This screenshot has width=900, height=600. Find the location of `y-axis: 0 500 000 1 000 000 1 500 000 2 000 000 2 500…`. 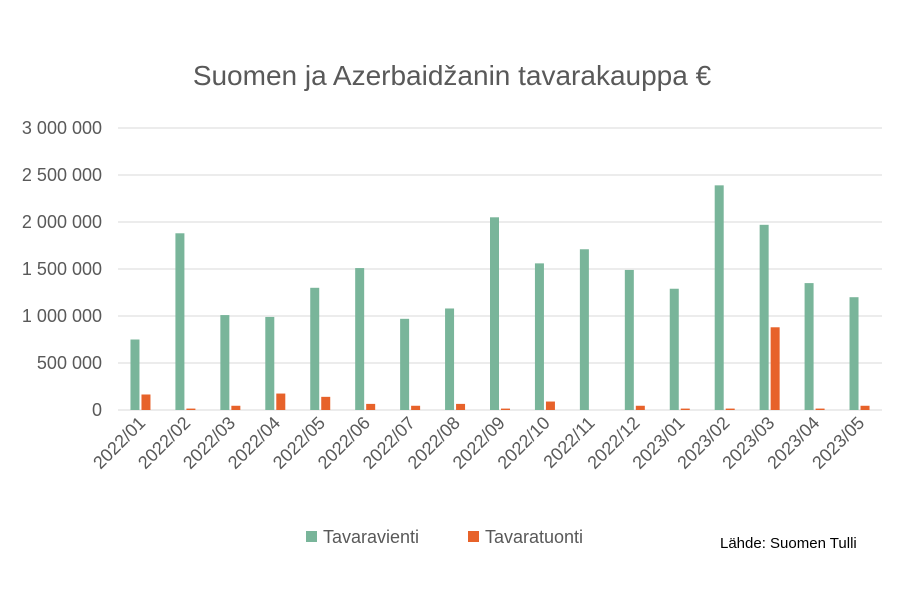

y-axis: 0 500 000 1 000 000 1 500 000 2 000 000 2 500… is located at coordinates (62, 269).